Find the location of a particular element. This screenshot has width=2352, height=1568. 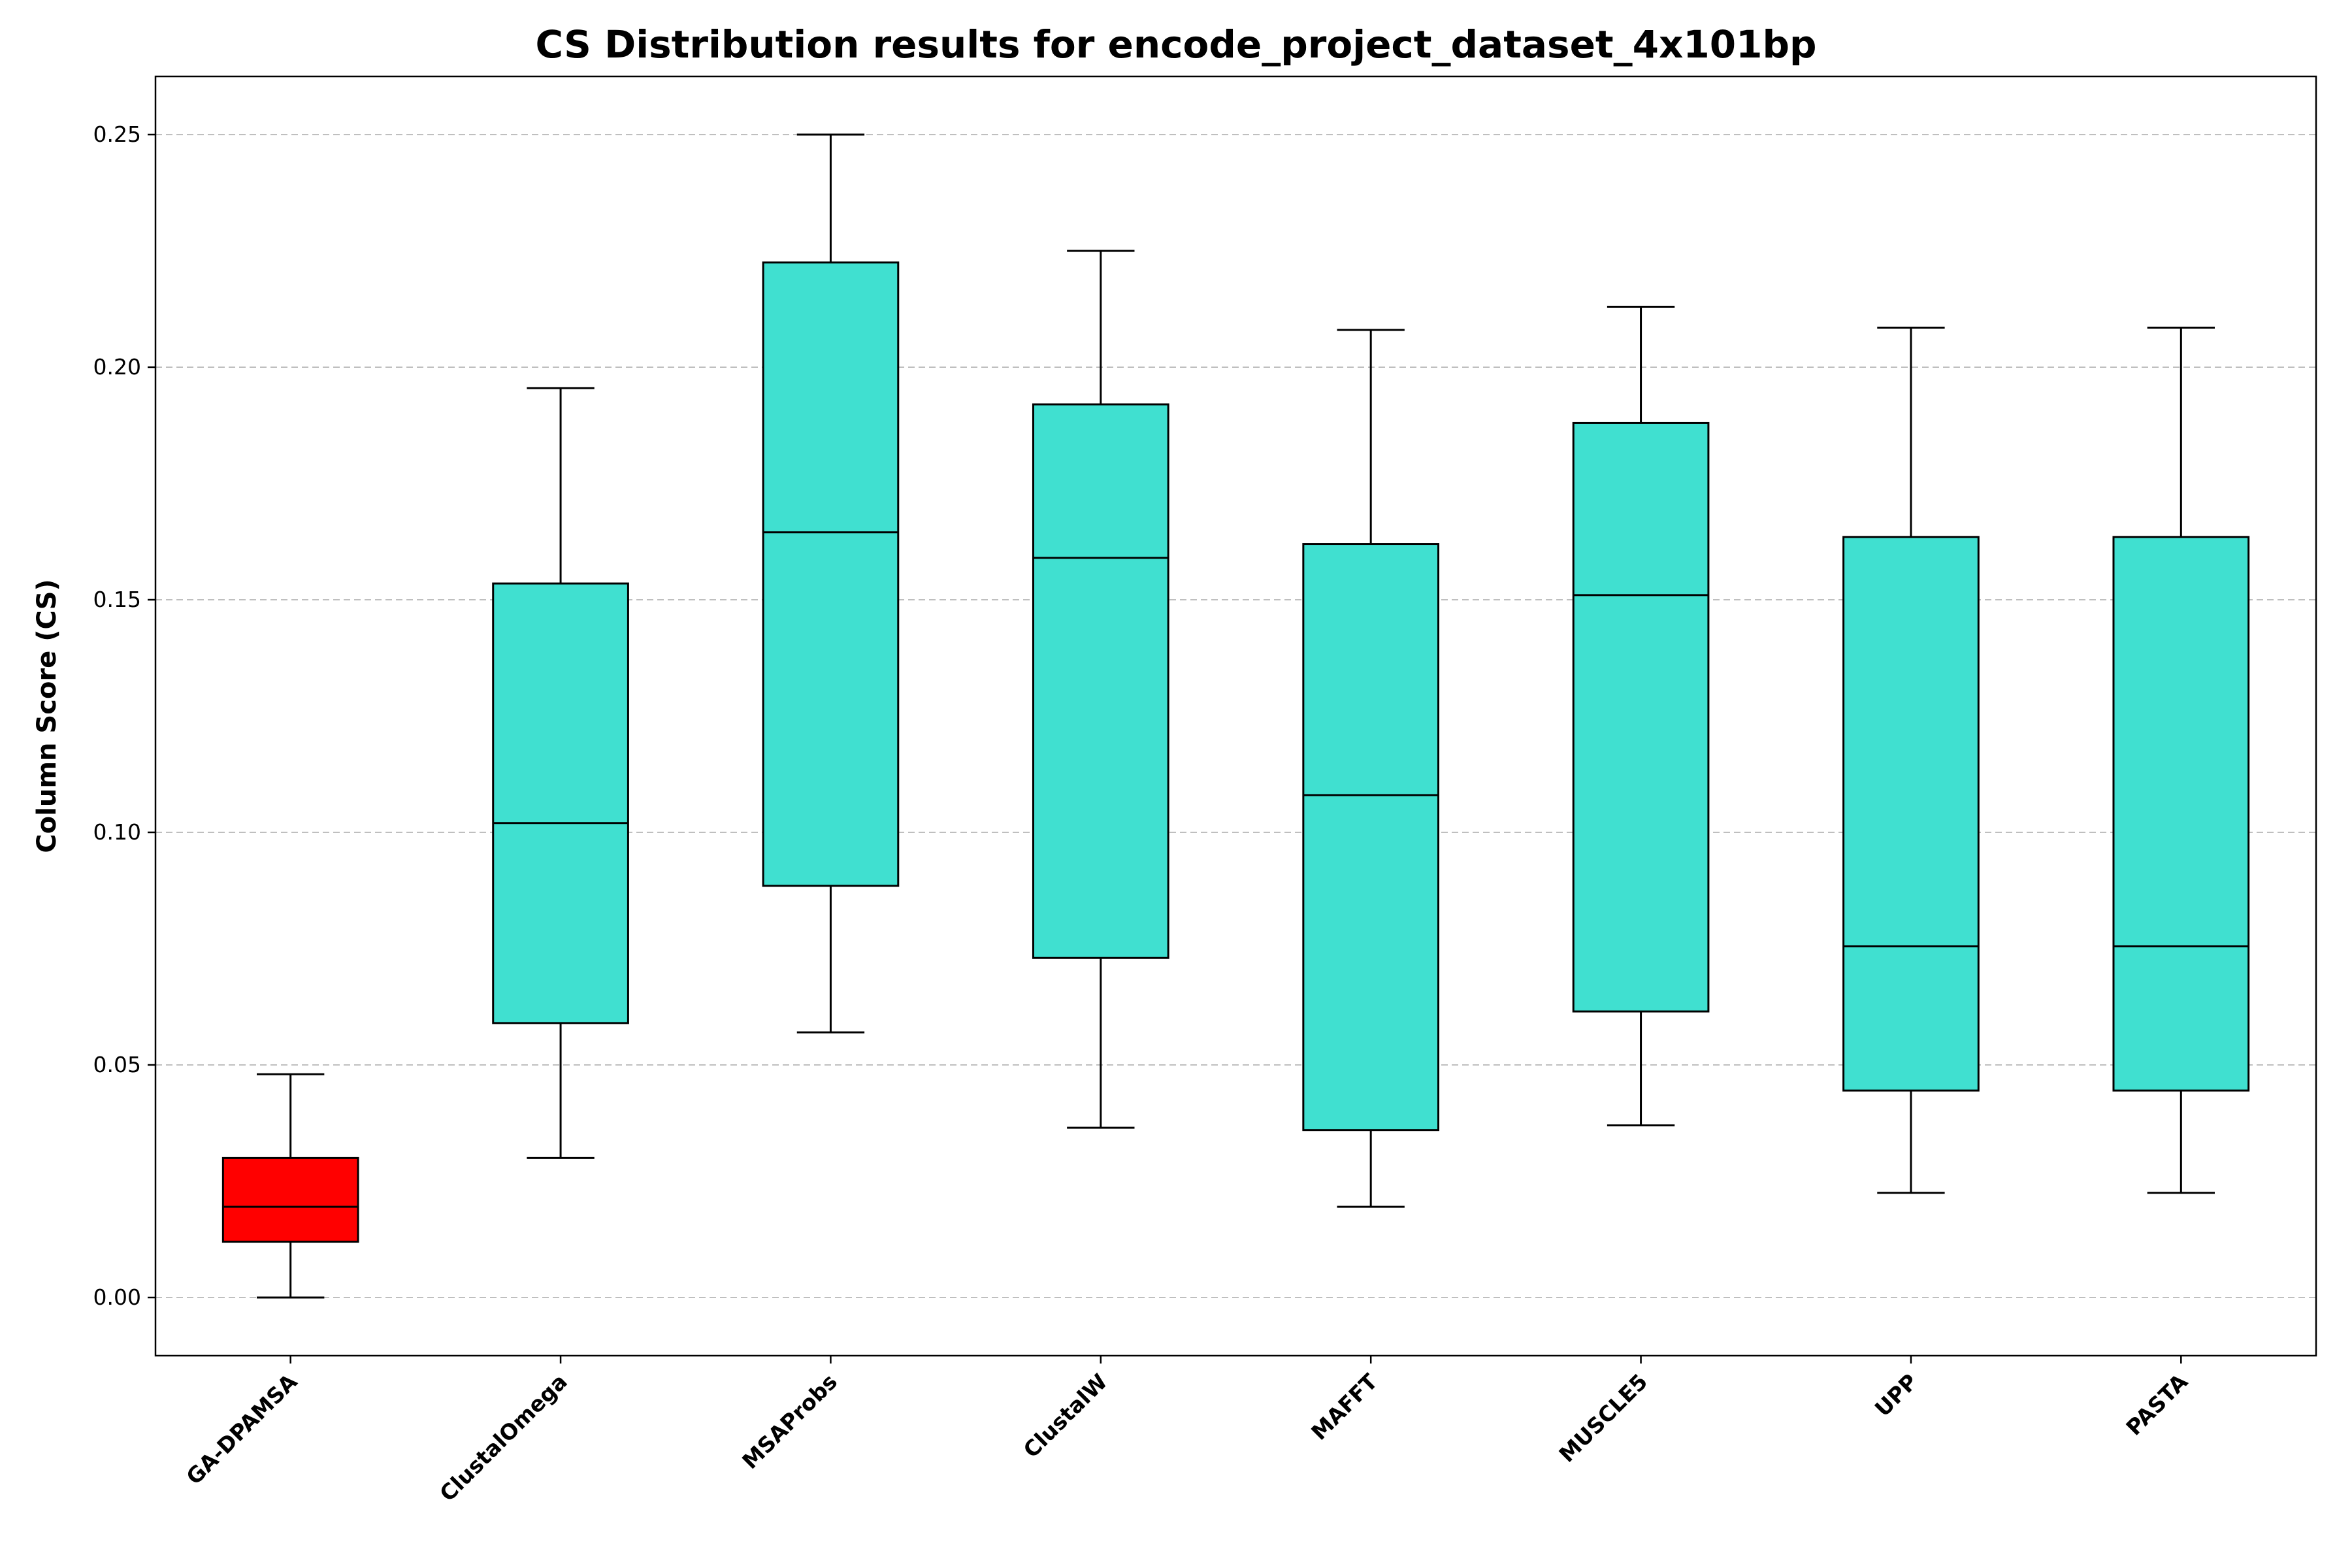

x-tick-label: ClustalW is located at coordinates (1066, 1416).